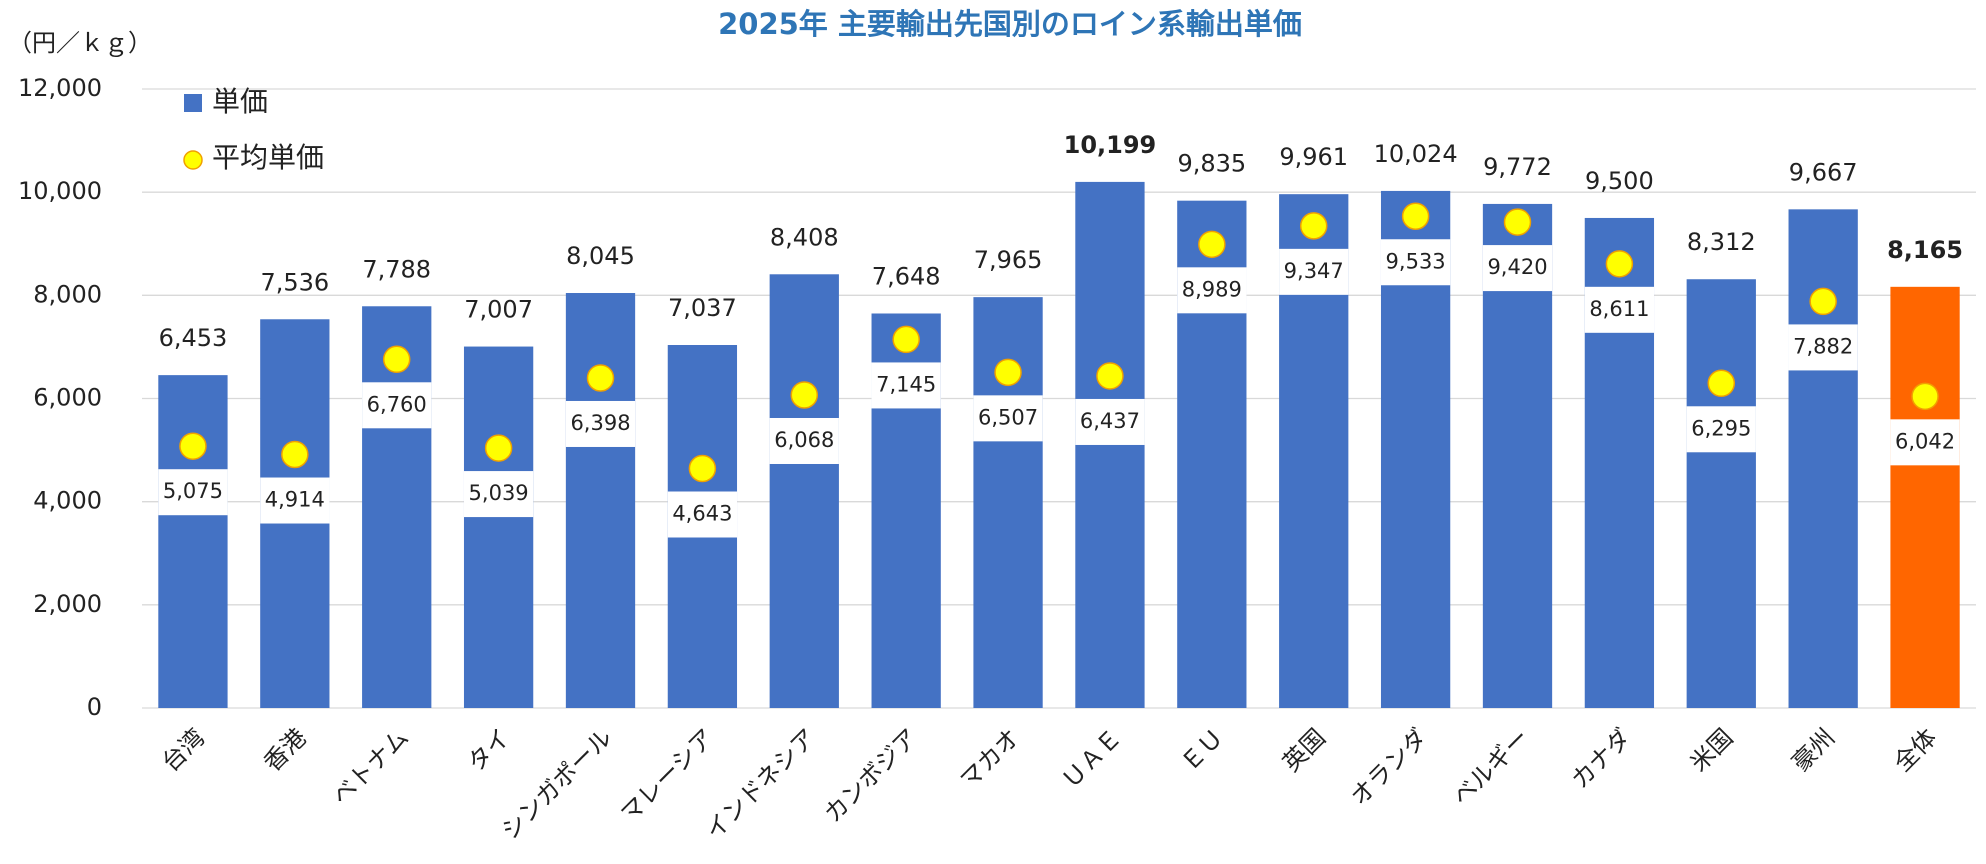 This screenshot has width=1986, height=864. What do you see at coordinates (67, 294) in the screenshot?
I see `y-tick-label: 8,000` at bounding box center [67, 294].